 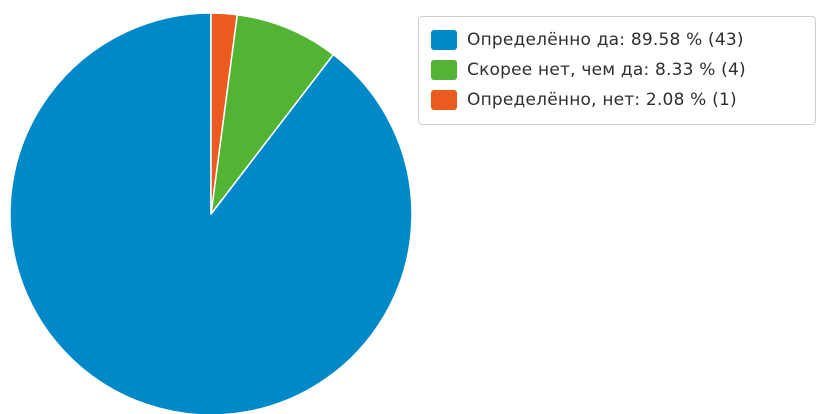 I want to click on legend-item-rather-no: Скорее нет, чем да: 8.33 % (4), so click(x=588, y=70).